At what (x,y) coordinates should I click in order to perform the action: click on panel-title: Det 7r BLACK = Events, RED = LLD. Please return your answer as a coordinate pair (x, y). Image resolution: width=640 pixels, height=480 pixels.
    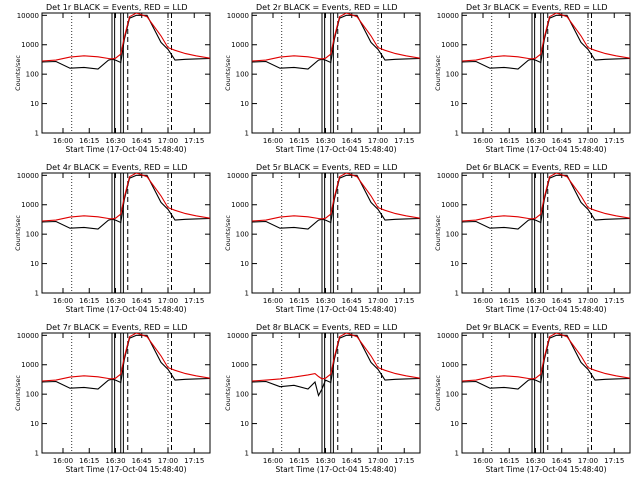
    Looking at the image, I should click on (117, 327).